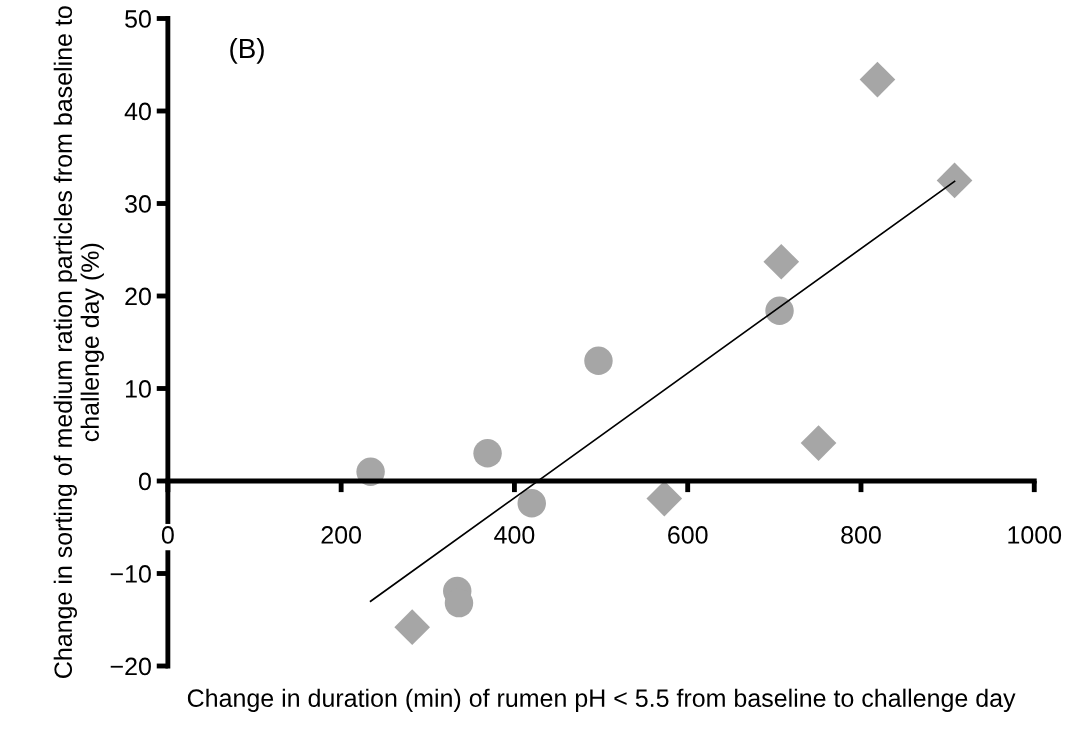  What do you see at coordinates (341, 535) in the screenshot?
I see `x-tick-label: 200` at bounding box center [341, 535].